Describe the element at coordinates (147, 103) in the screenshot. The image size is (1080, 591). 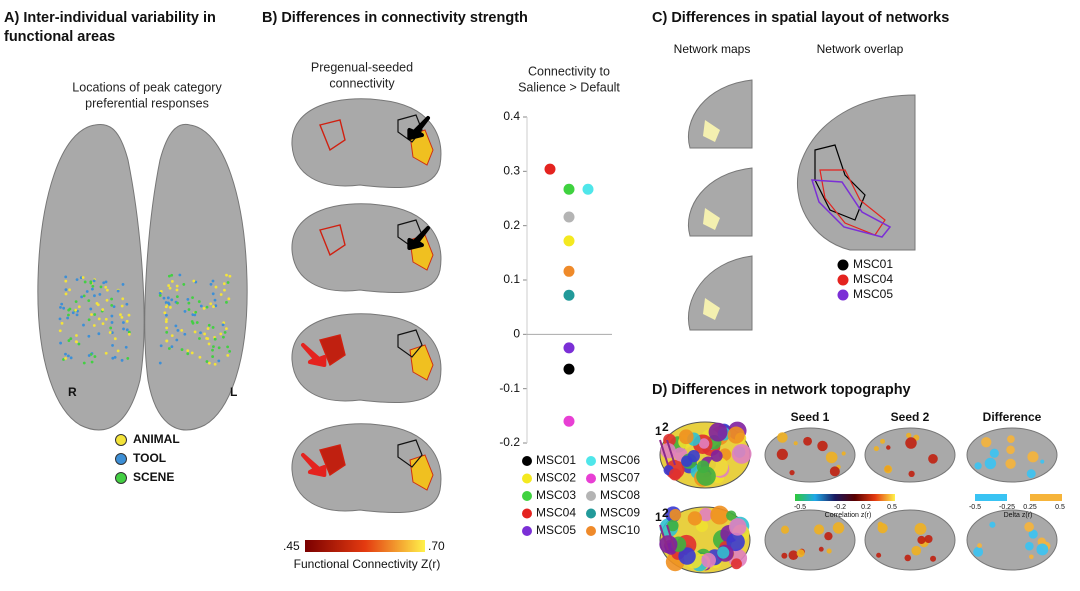
I see `subtitle: preferential responses` at that location.